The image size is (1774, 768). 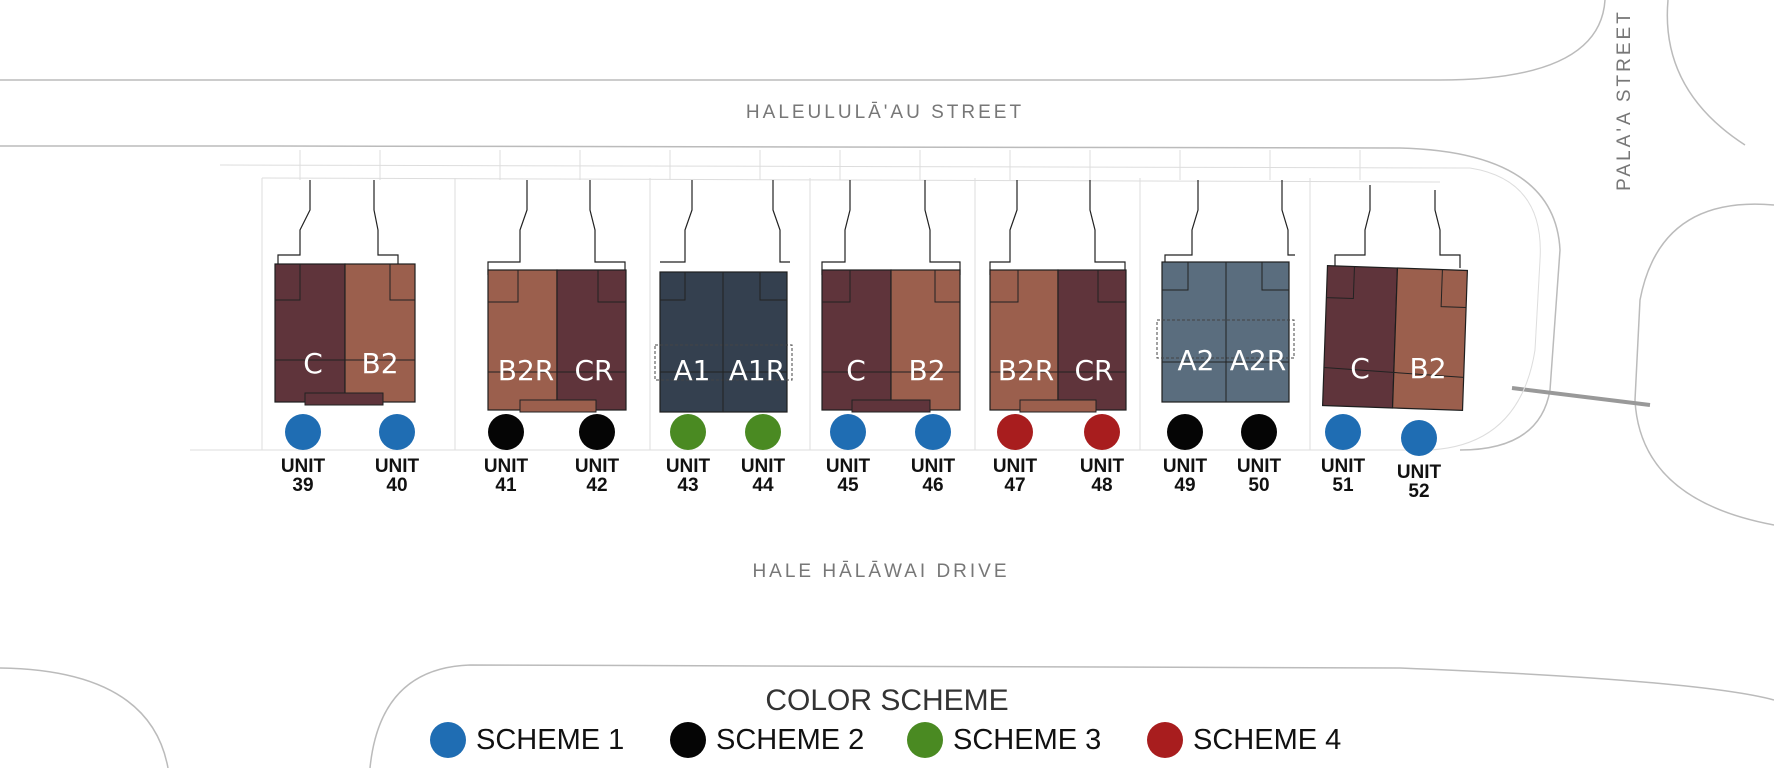 I want to click on unit-number-label: 51, so click(x=1343, y=485).